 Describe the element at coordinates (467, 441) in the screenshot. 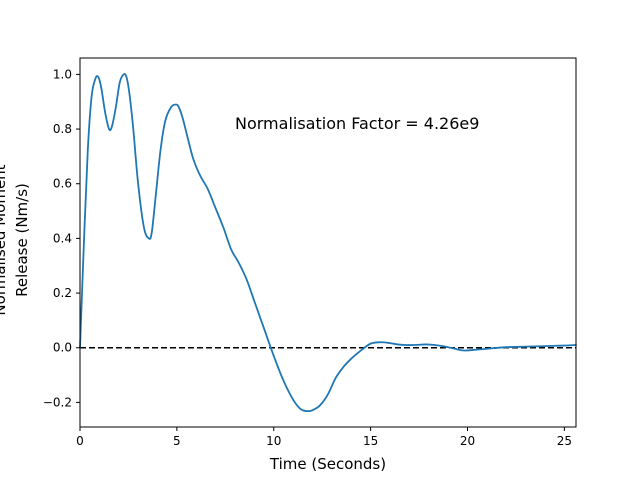

I see `x-tick-label: 20` at that location.